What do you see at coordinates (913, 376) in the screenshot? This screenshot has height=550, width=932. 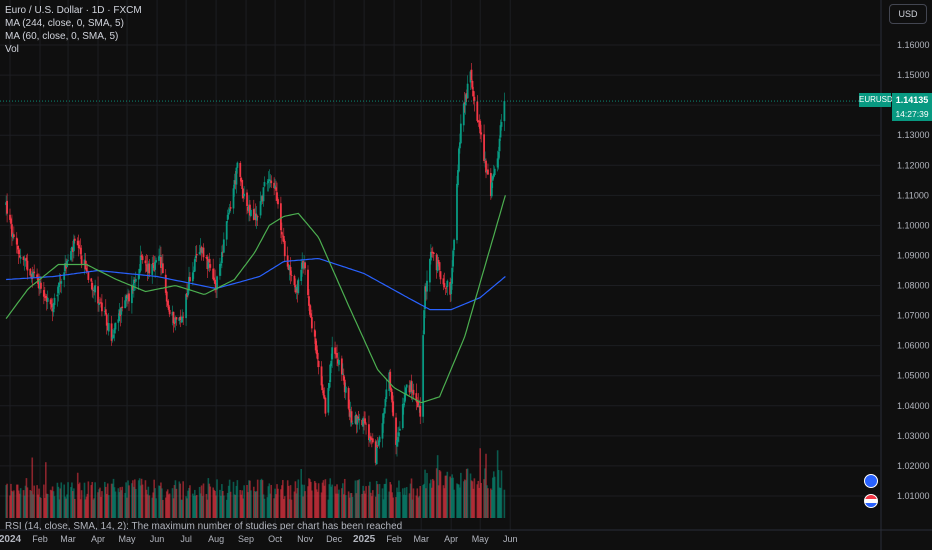 I see `y-tick-label: 1.05000` at bounding box center [913, 376].